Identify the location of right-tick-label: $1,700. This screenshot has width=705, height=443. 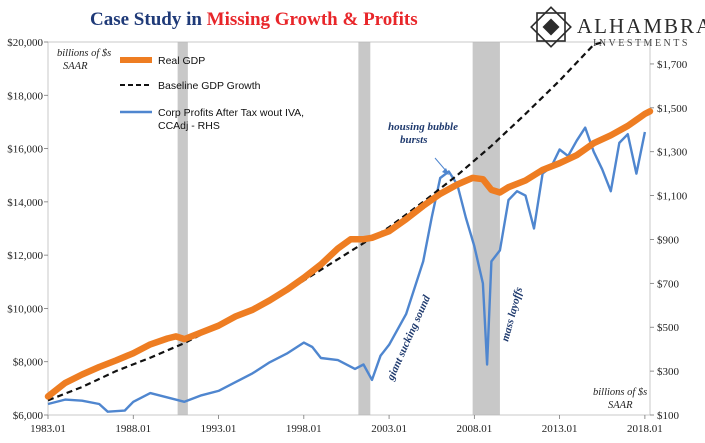
(672, 65).